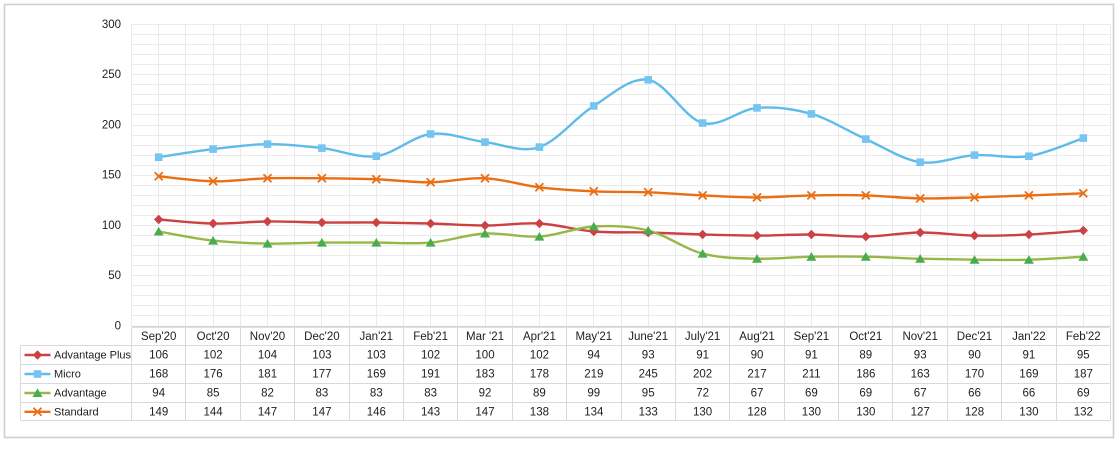  I want to click on svg-text: 200, so click(111, 125).